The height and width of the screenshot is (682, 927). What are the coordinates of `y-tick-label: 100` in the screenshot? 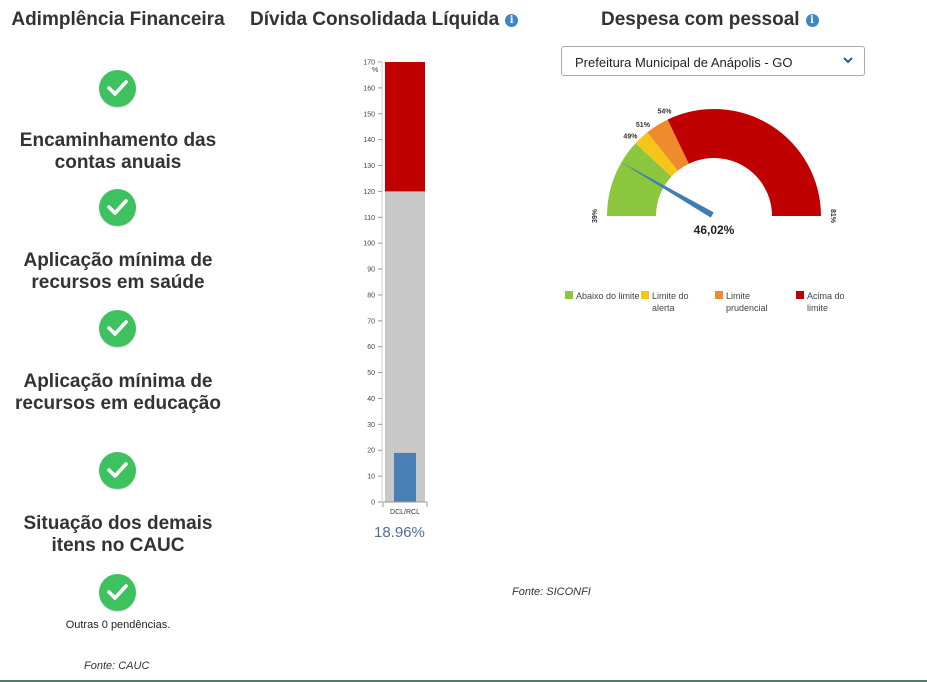 It's located at (369, 244).